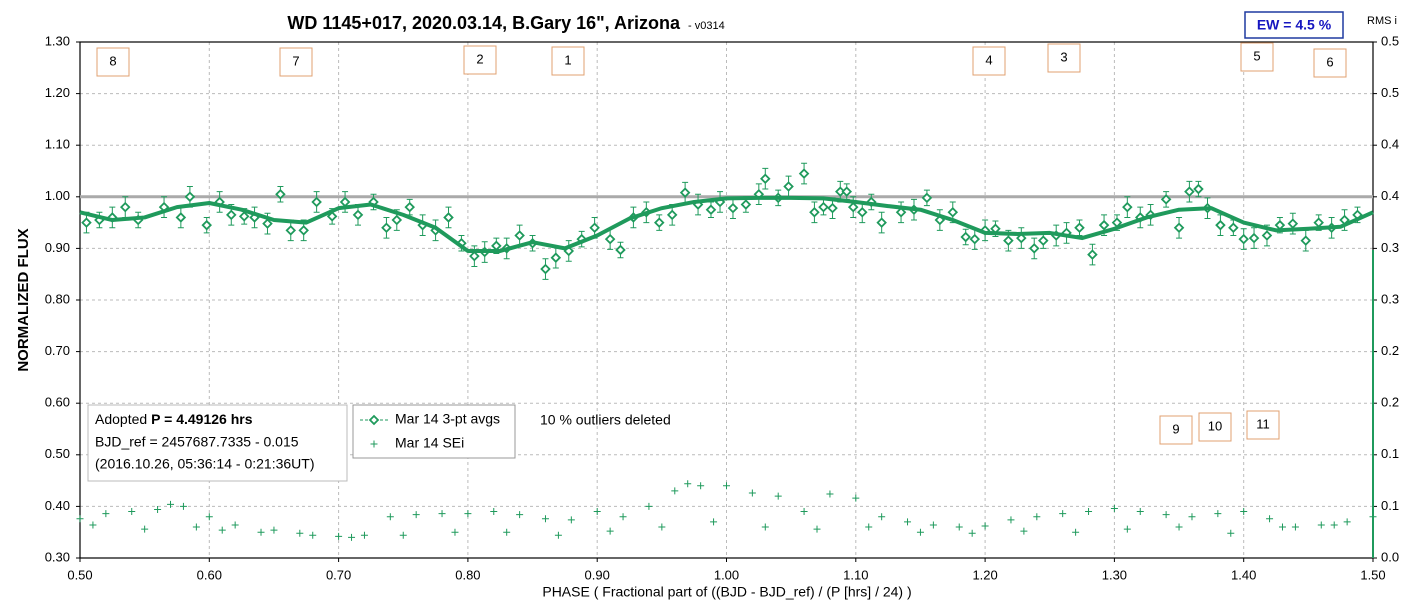 This screenshot has height=611, width=1420. Describe the element at coordinates (295, 60) in the screenshot. I see `marker-label: 7` at that location.